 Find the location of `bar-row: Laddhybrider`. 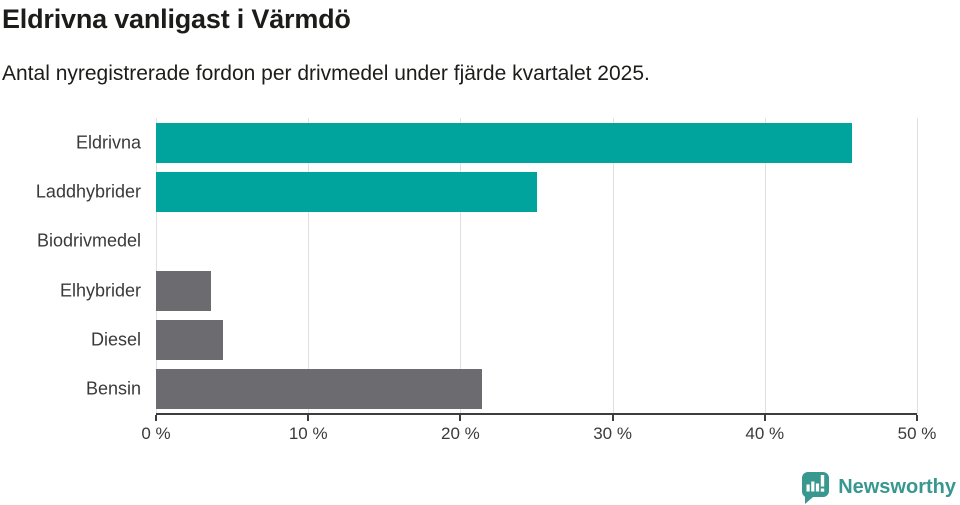

bar-row: Laddhybrider is located at coordinates (476, 191).